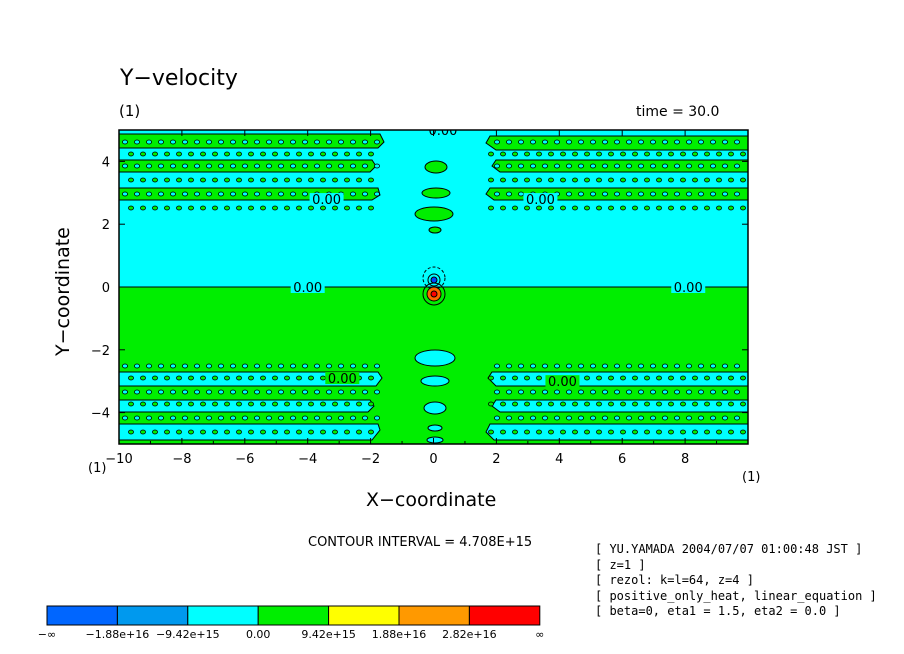 The width and height of the screenshot is (904, 654). What do you see at coordinates (674, 580) in the screenshot?
I see `info-line: [ rezol: k=l=64, z=4 ]` at bounding box center [674, 580].